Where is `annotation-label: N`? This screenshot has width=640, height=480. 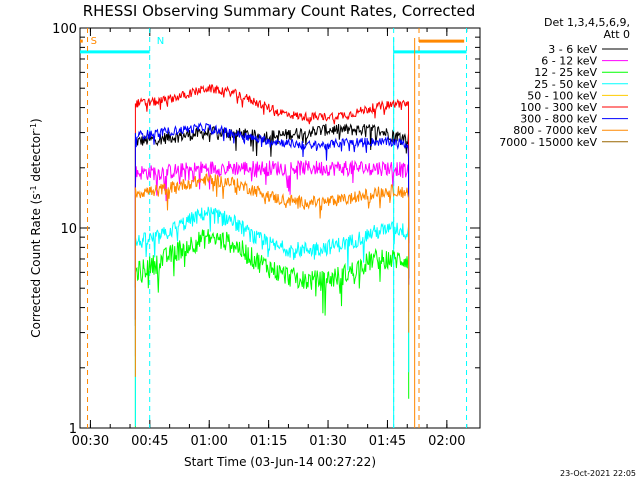
annotation-label: N is located at coordinates (160, 41).